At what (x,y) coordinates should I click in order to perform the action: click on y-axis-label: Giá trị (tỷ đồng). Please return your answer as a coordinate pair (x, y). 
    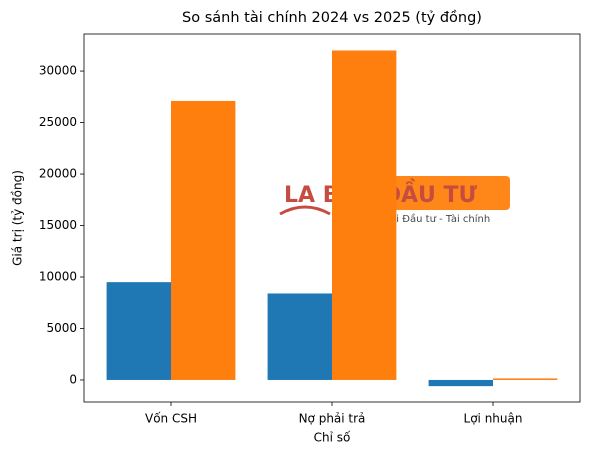
    Looking at the image, I should click on (18, 218).